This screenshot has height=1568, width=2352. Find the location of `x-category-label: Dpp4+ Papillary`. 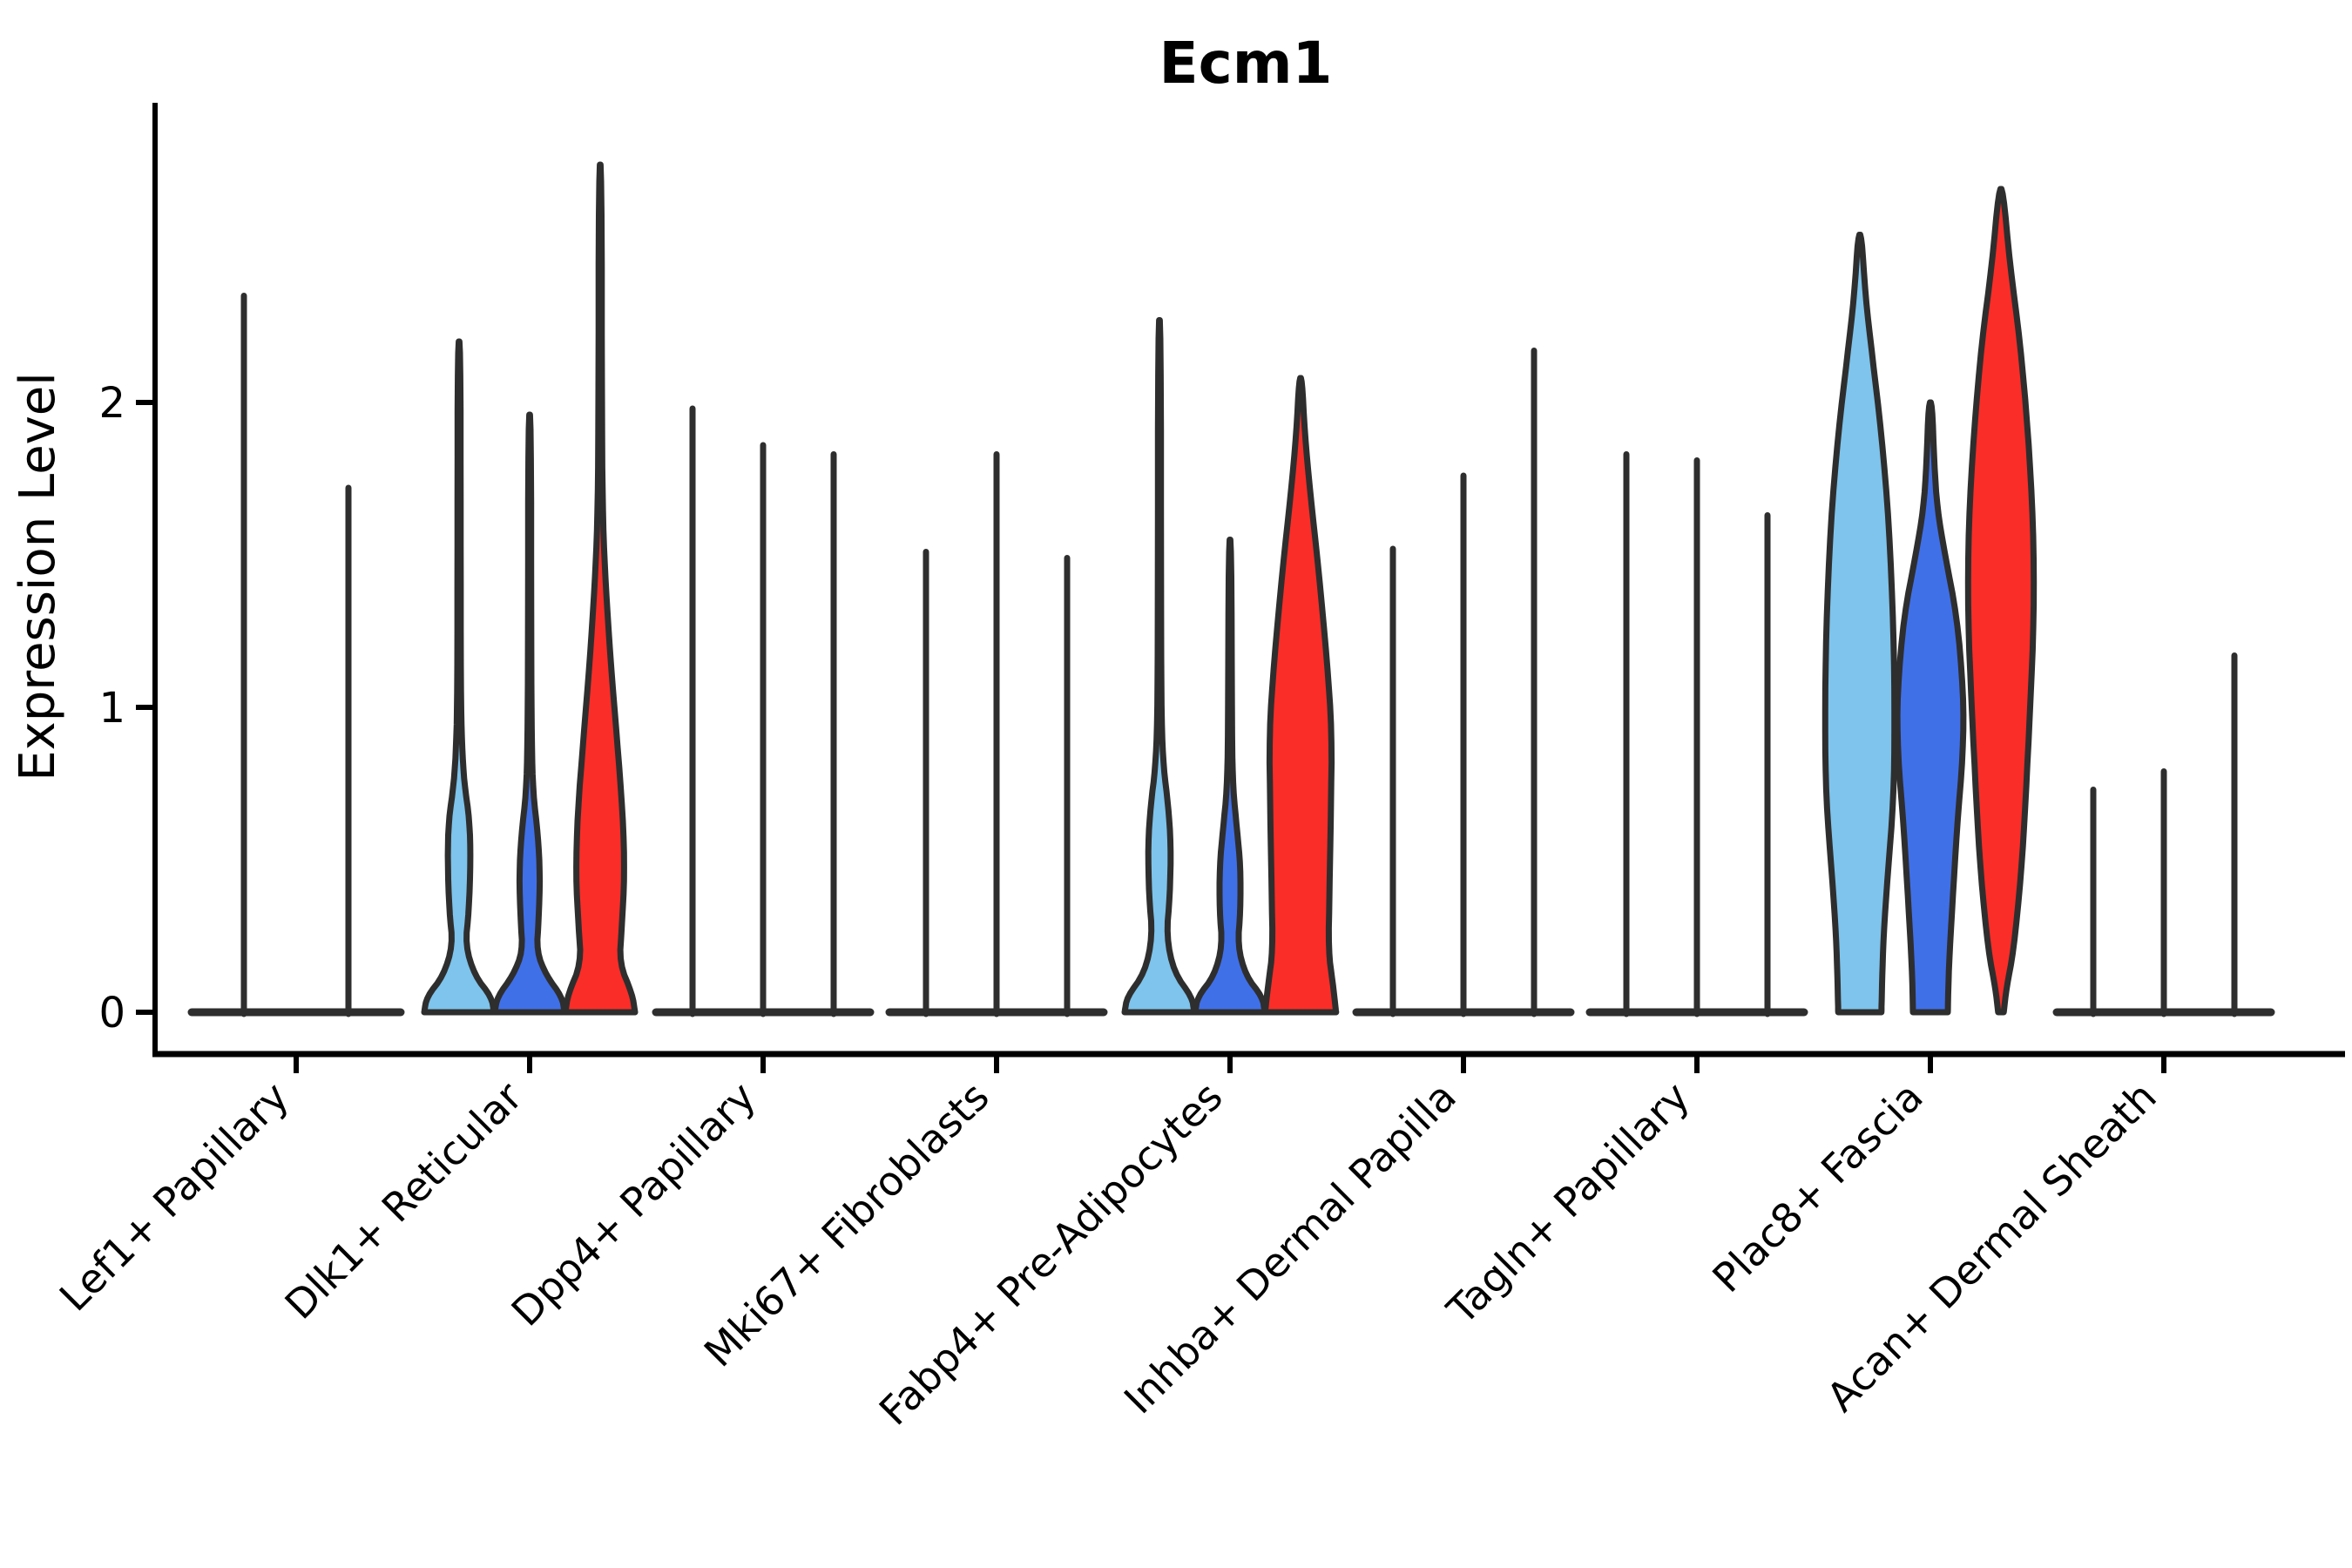

x-category-label: Dpp4+ Papillary is located at coordinates (634, 1204).